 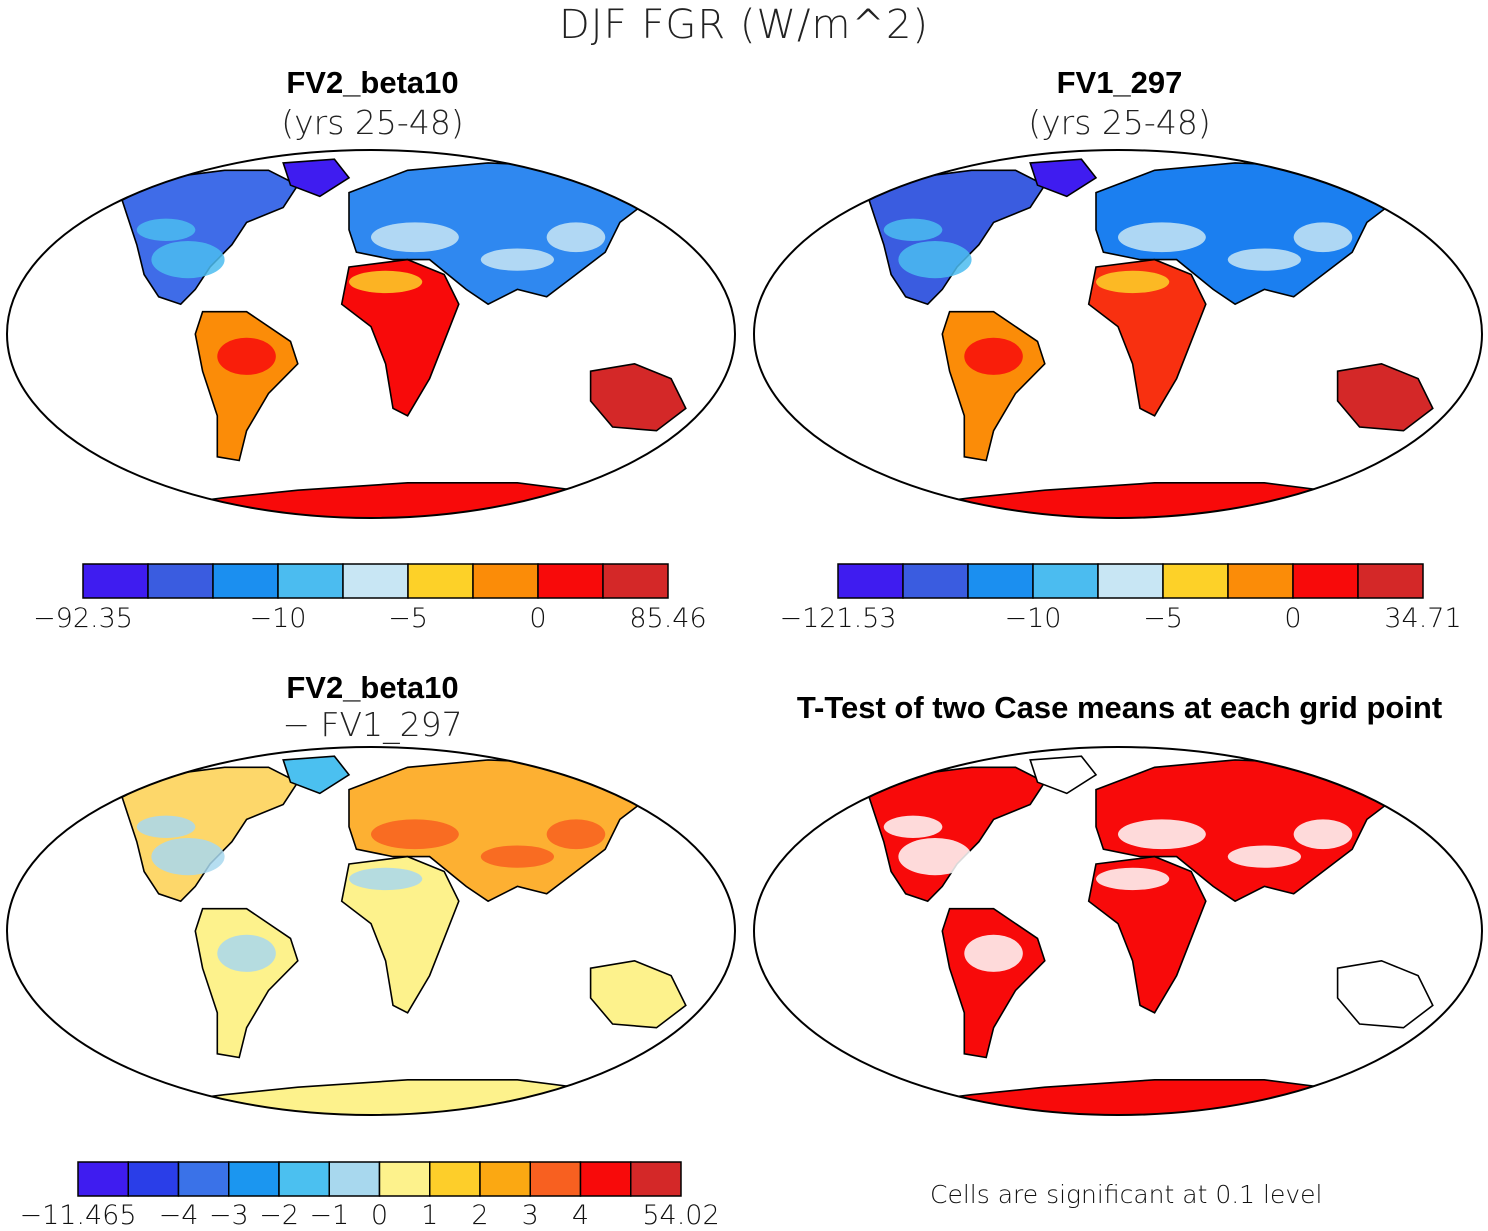 What do you see at coordinates (372, 687) in the screenshot?
I see `panel-bl-title: FV2_beta10` at bounding box center [372, 687].